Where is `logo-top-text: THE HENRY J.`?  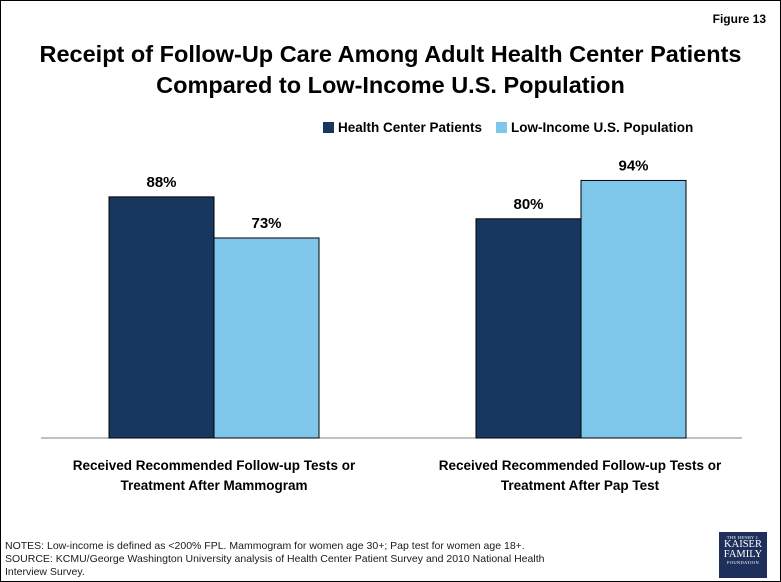 logo-top-text: THE HENRY J. is located at coordinates (743, 537).